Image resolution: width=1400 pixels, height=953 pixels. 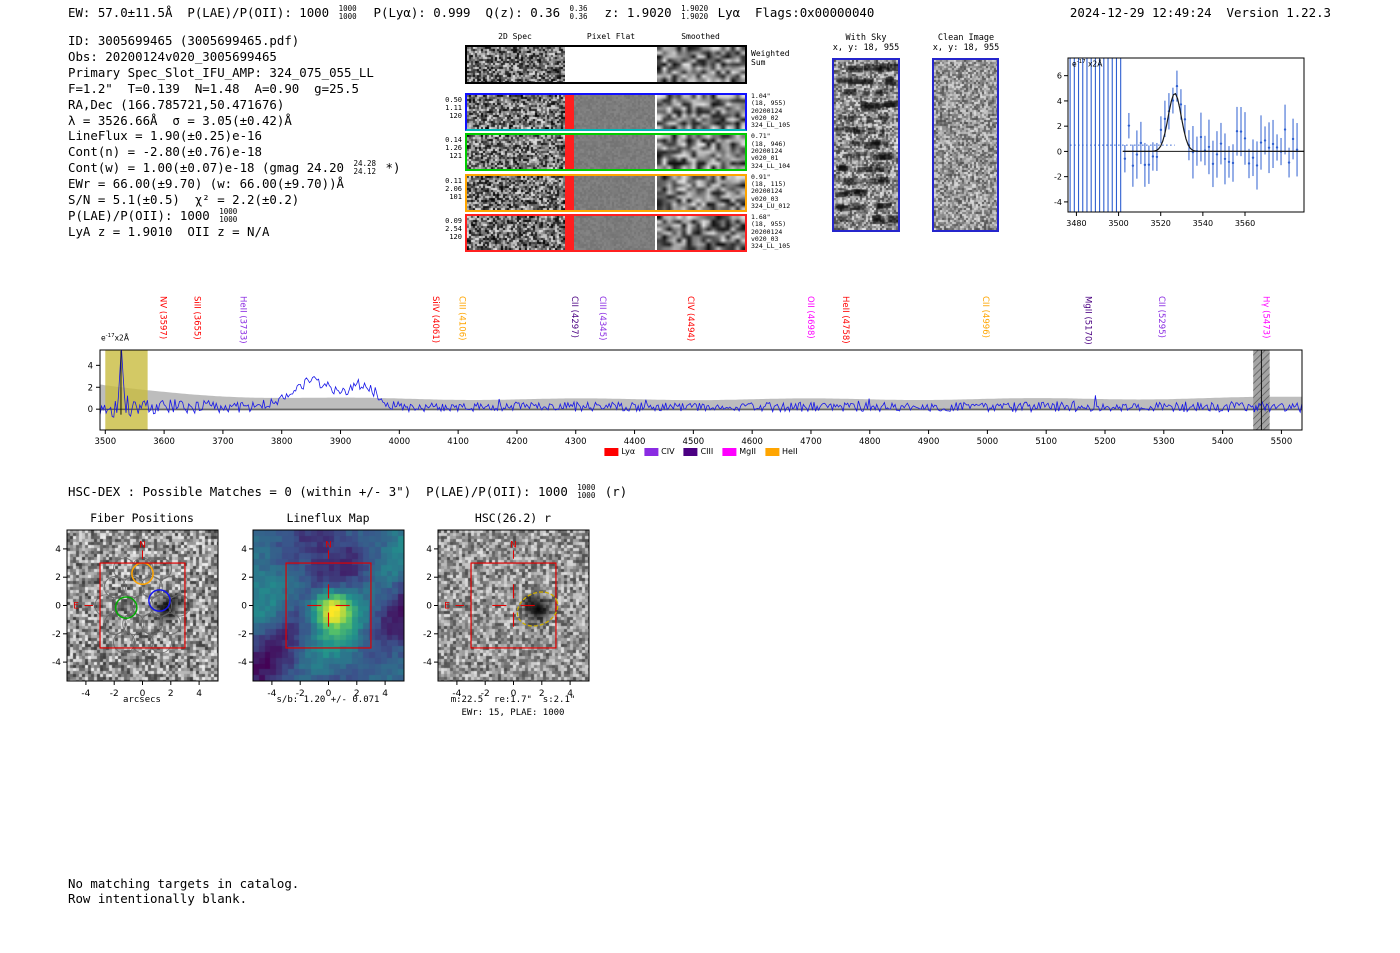 I want to click on fiber-row-right-label: v020_01, so click(x=765, y=158).